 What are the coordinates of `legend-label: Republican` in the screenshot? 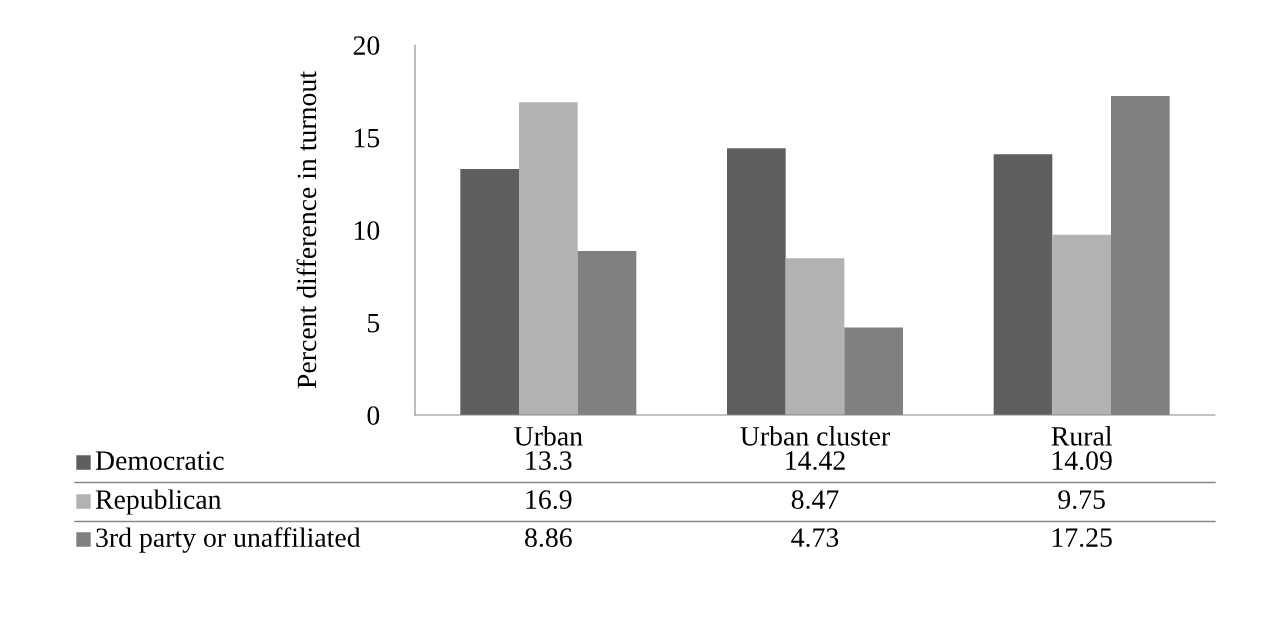 It's located at (158, 502).